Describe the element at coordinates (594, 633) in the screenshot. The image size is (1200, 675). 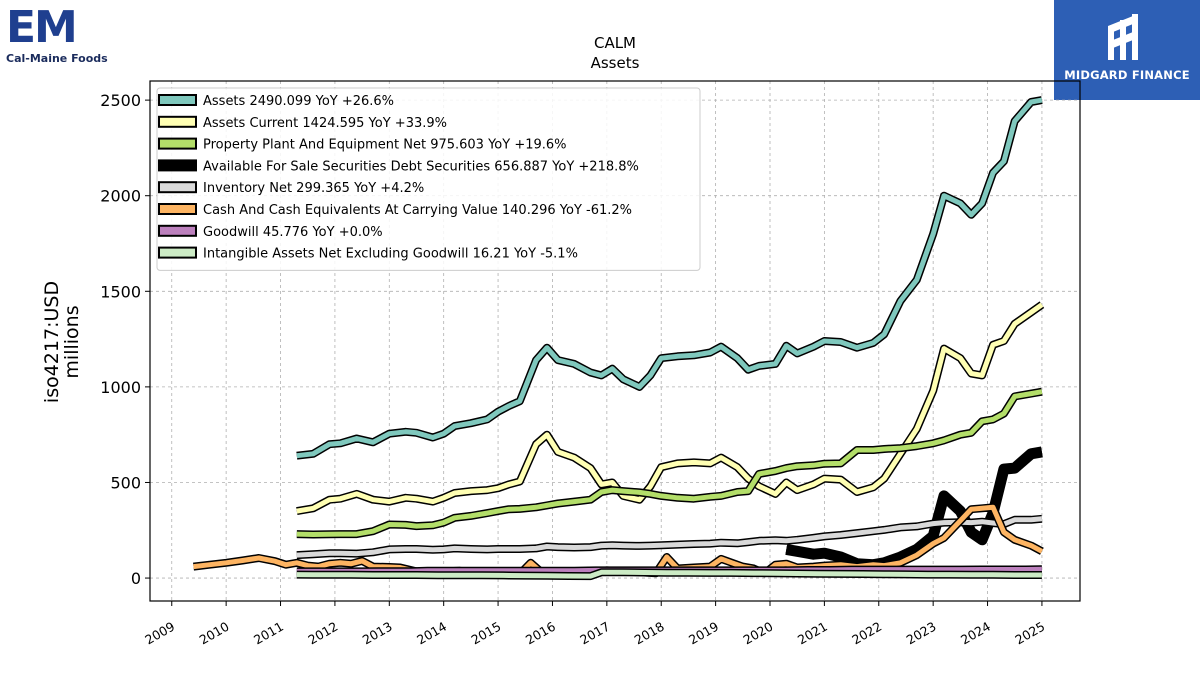
I see `x-tick-label: 2017` at that location.